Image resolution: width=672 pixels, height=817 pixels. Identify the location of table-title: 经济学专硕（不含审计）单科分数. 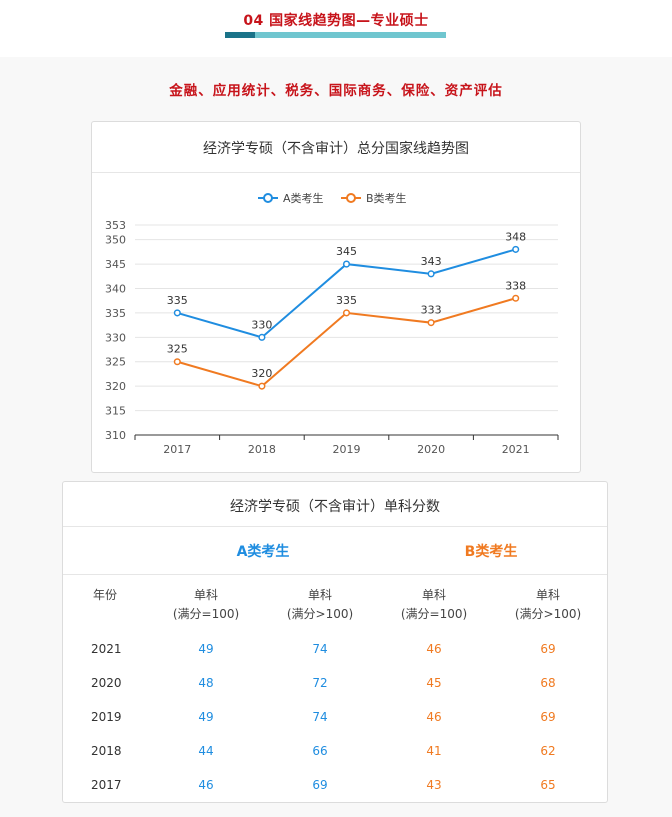
(335, 507).